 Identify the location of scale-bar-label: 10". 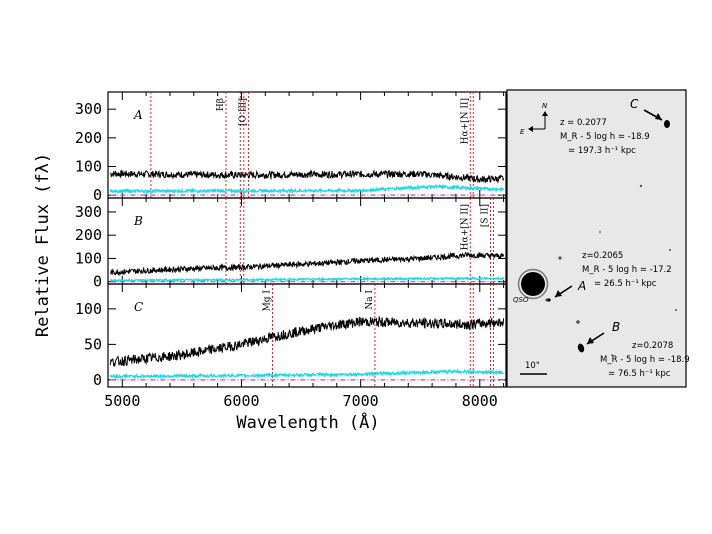
(532, 366).